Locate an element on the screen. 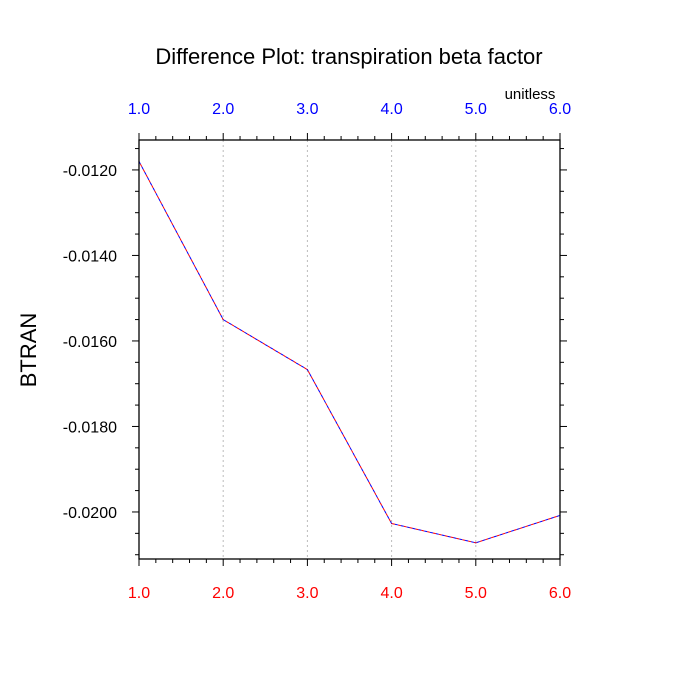  y-tick-label: -0.0200 is located at coordinates (90, 513).